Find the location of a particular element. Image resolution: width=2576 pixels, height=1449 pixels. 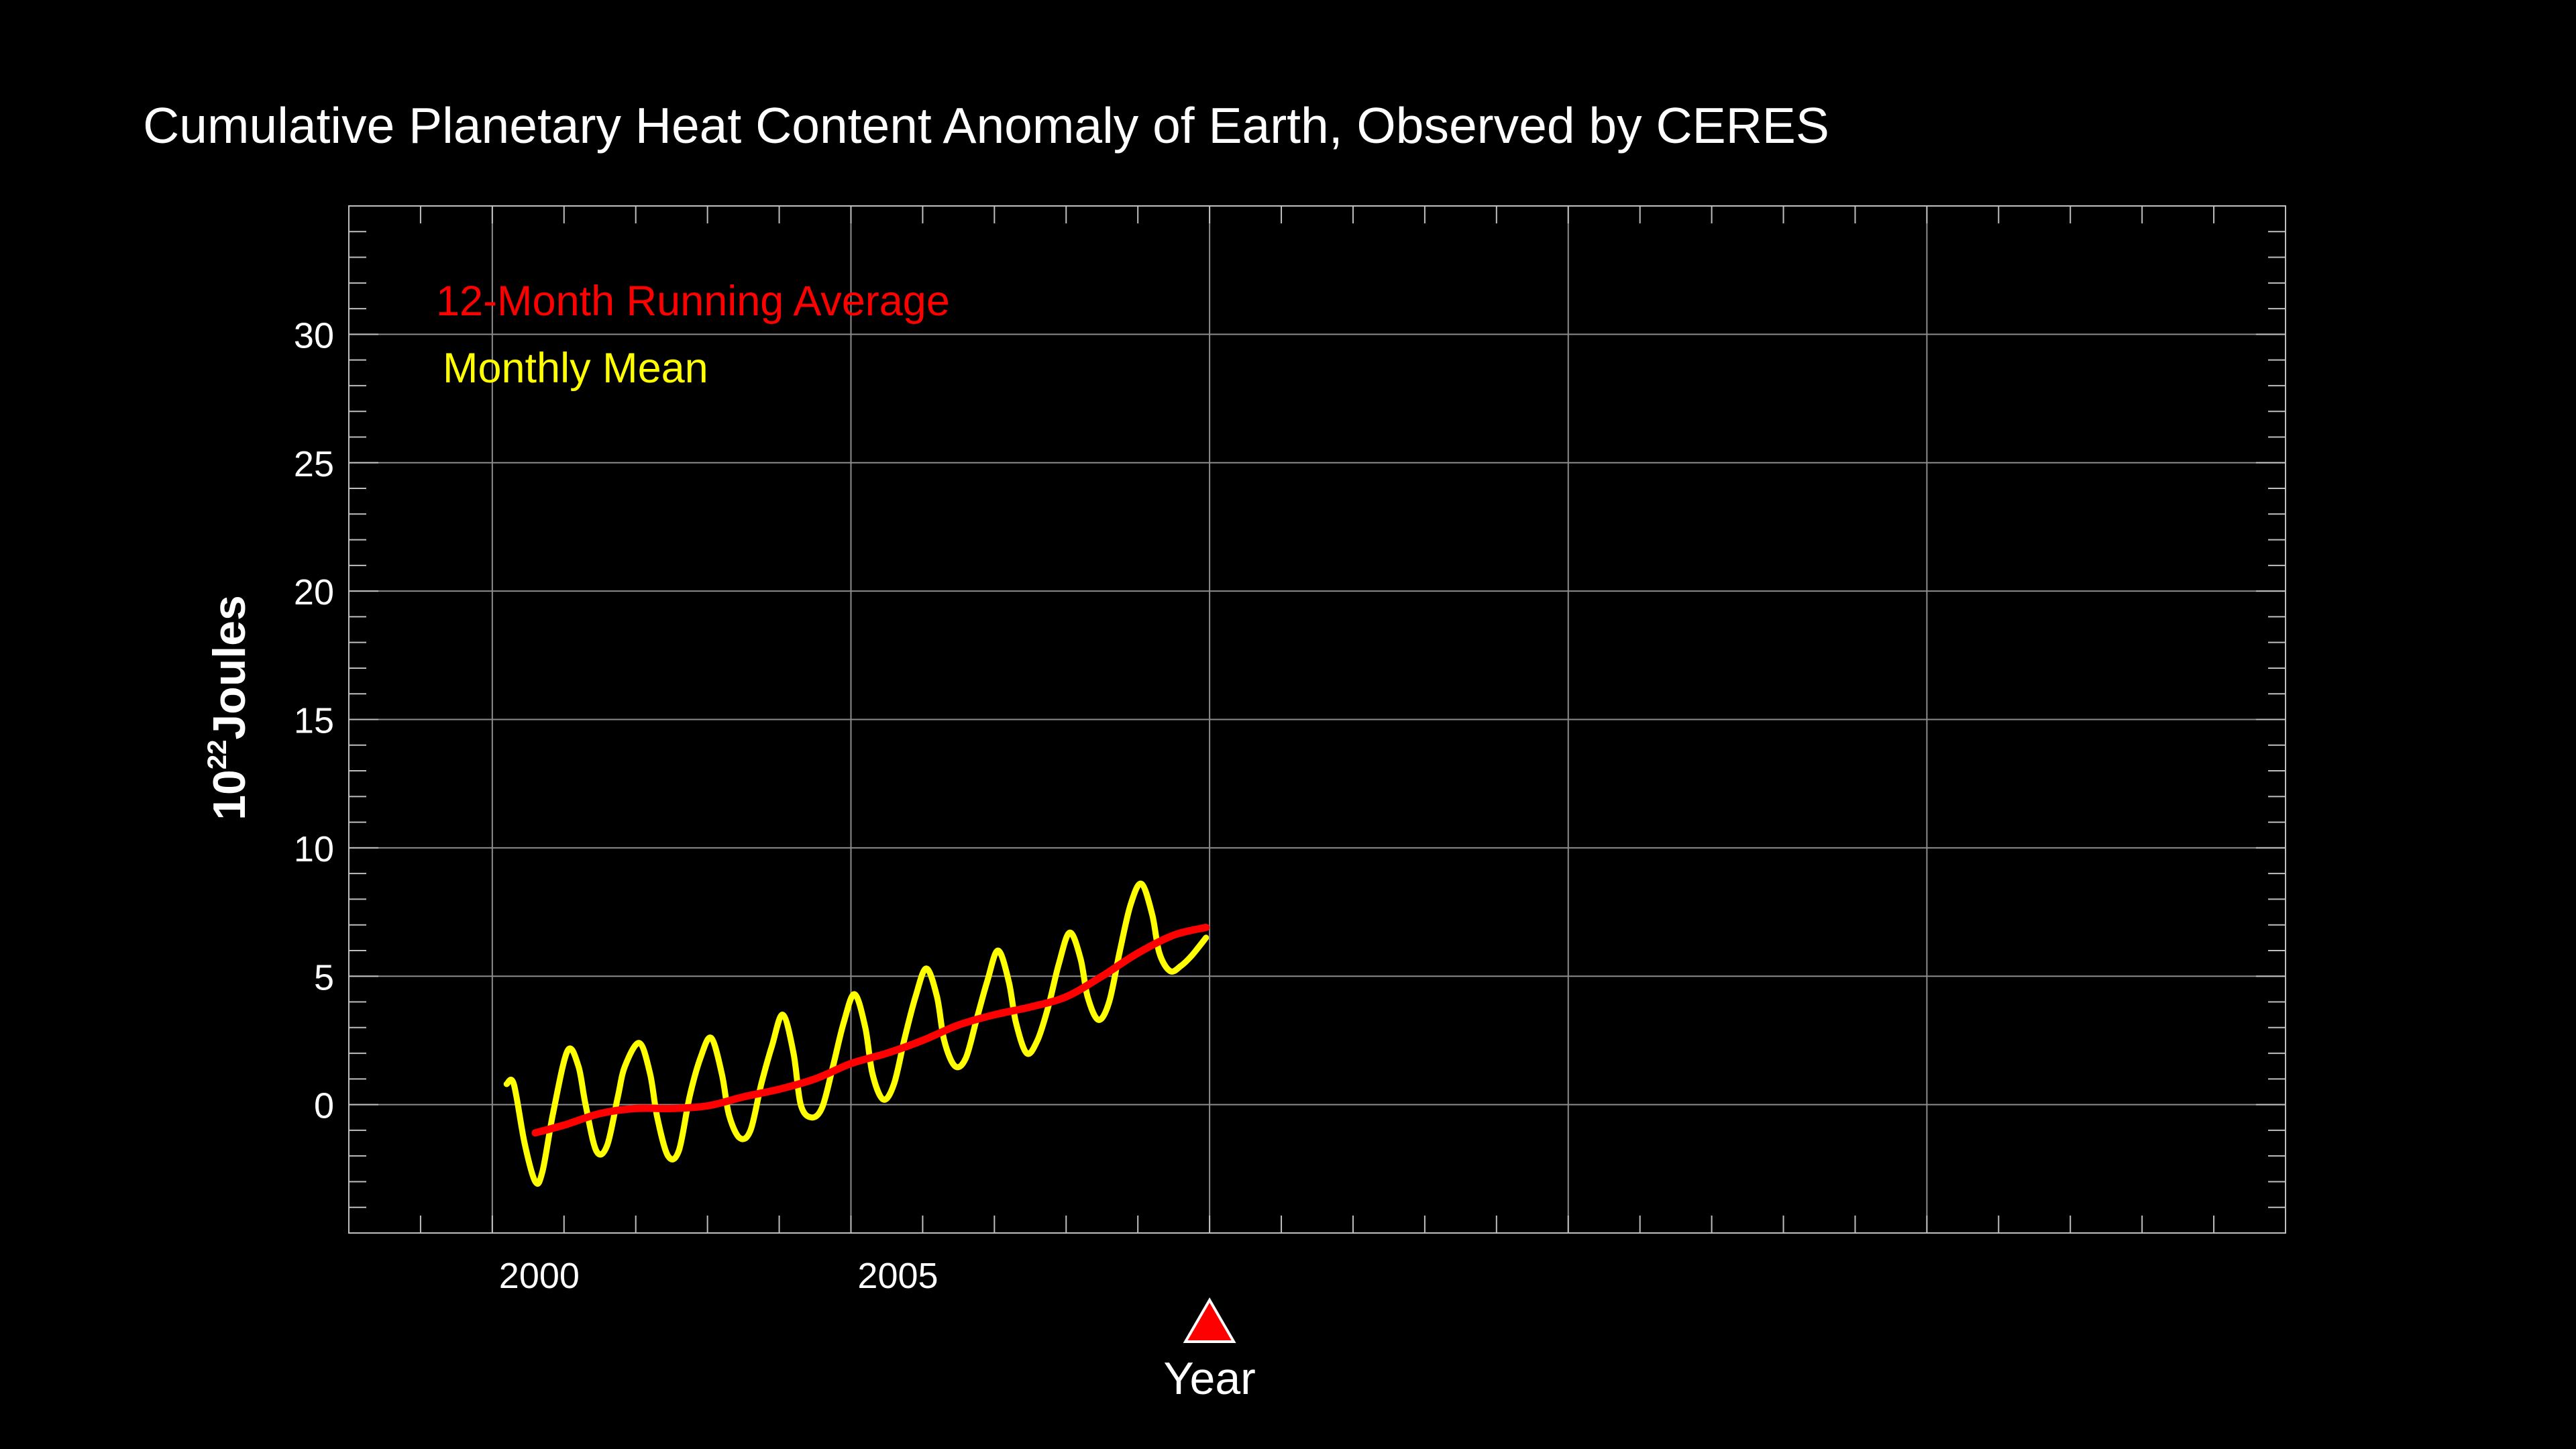

y-axis-label-base: 10 is located at coordinates (229, 794).